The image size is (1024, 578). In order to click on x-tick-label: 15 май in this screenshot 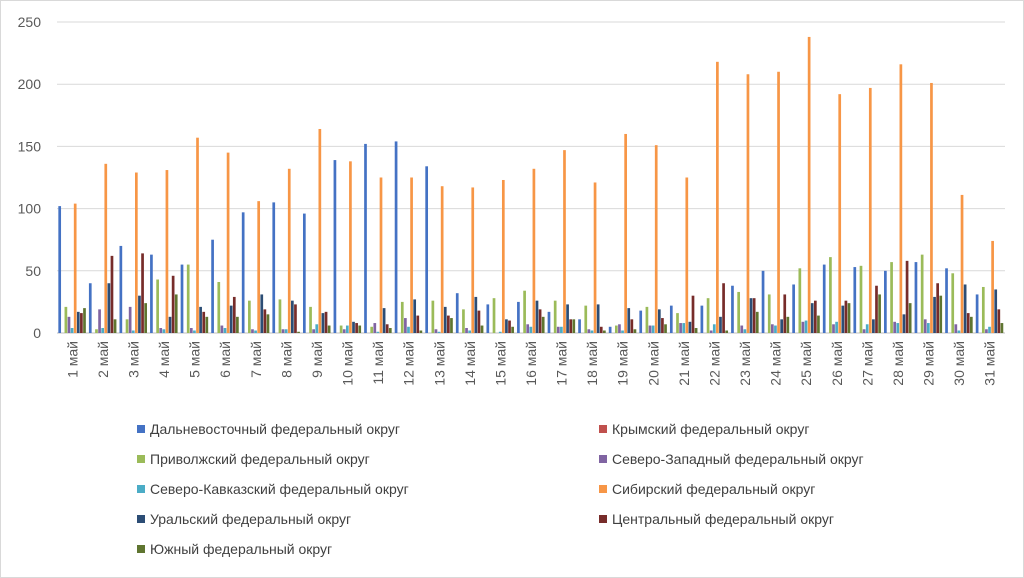, I will do `click(500, 363)`.